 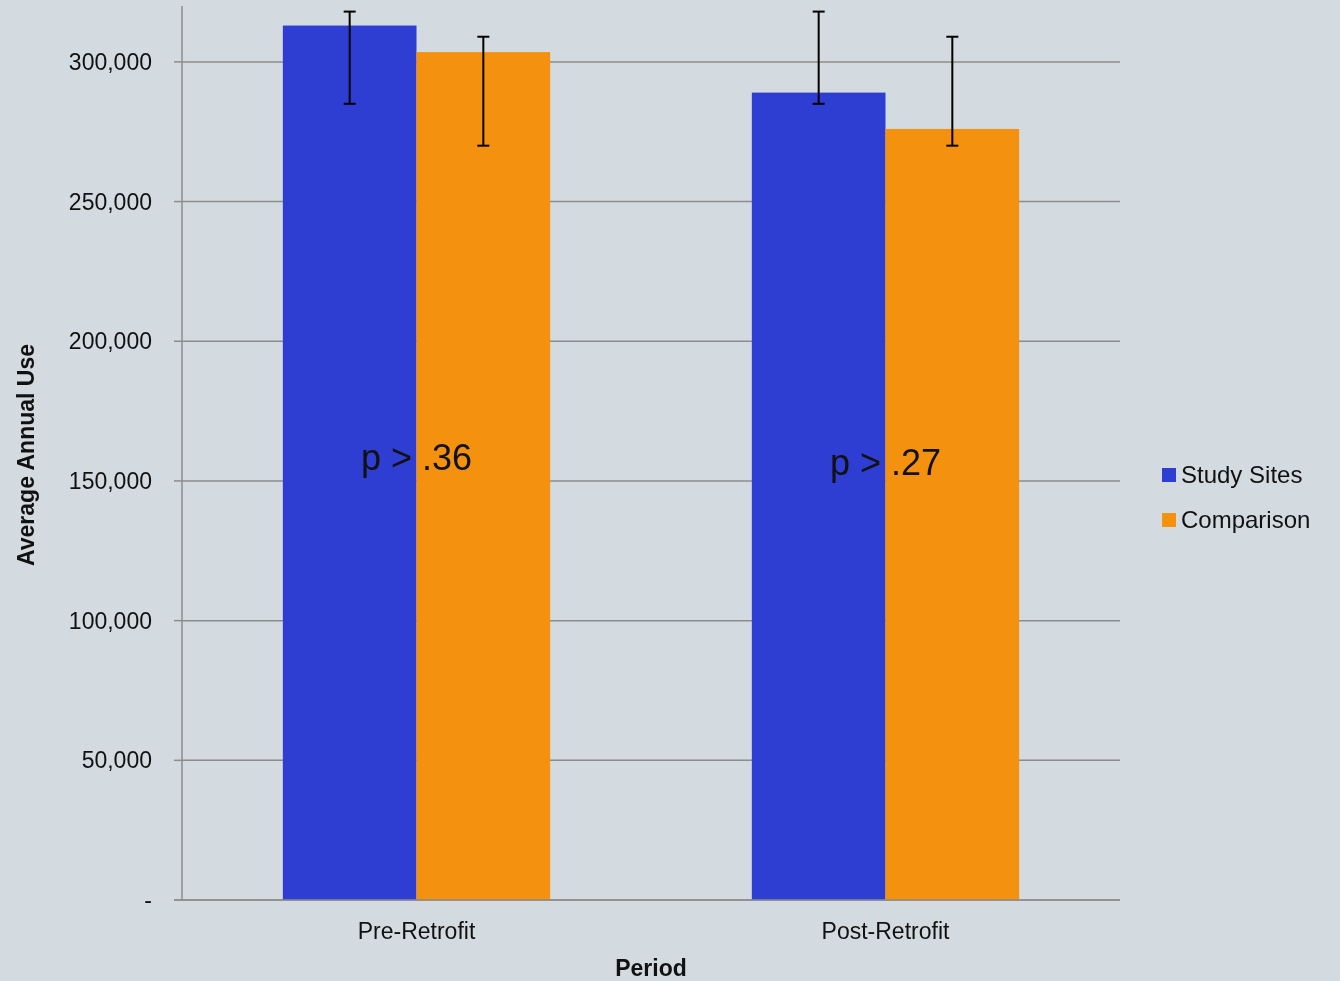 I want to click on y-tick-label: 300,000, so click(x=110, y=61).